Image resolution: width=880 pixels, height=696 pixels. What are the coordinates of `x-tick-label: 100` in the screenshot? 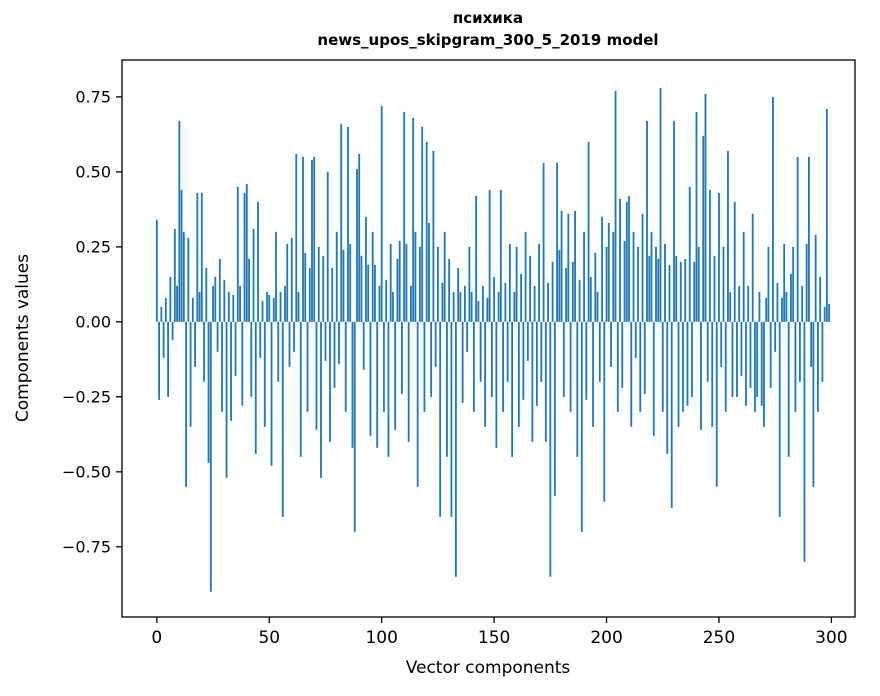 It's located at (381, 638).